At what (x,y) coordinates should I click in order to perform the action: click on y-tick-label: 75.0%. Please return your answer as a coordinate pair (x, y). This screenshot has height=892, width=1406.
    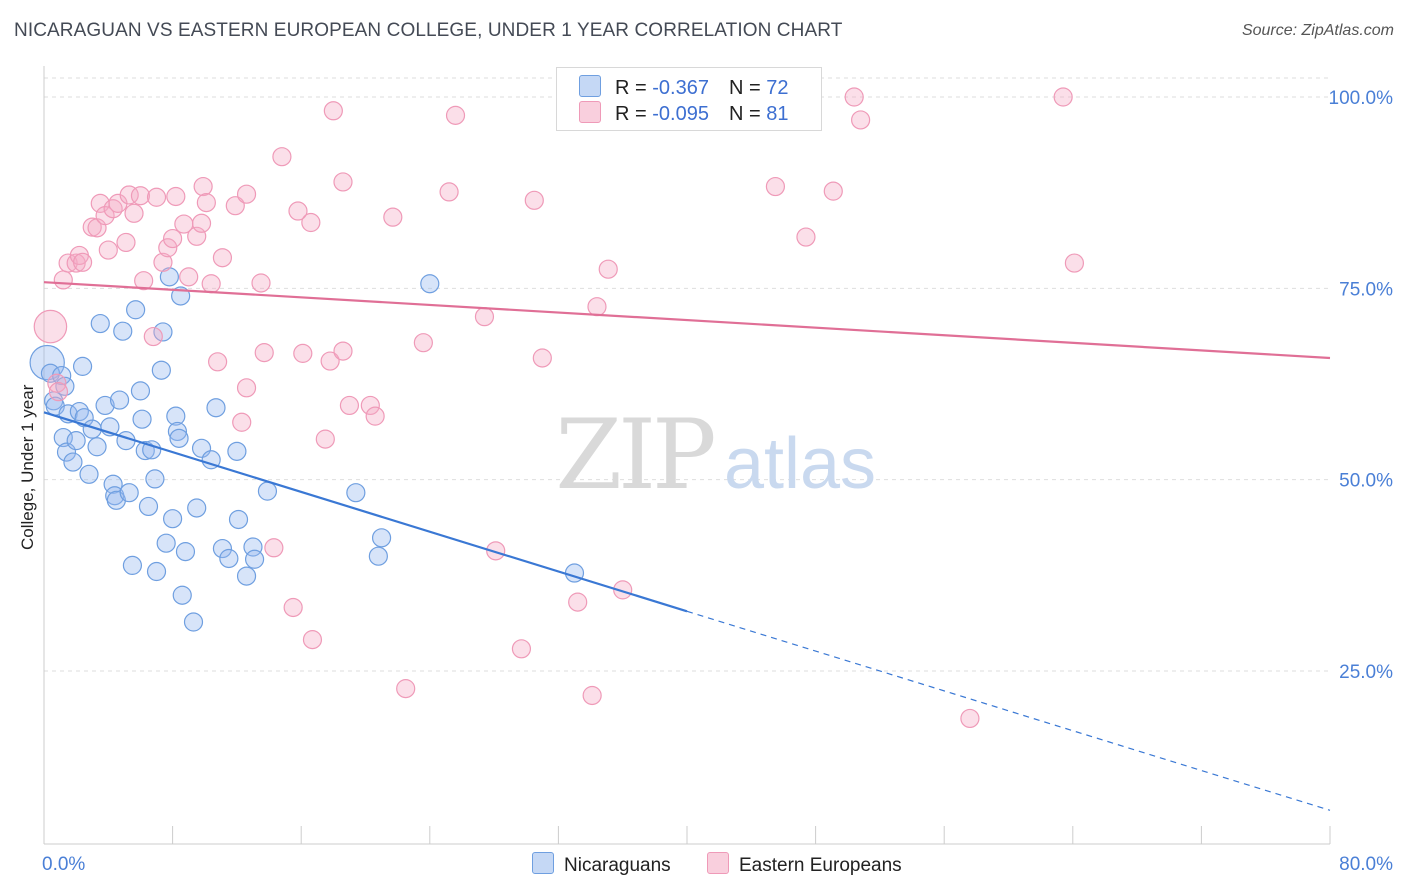
    Looking at the image, I should click on (1366, 289).